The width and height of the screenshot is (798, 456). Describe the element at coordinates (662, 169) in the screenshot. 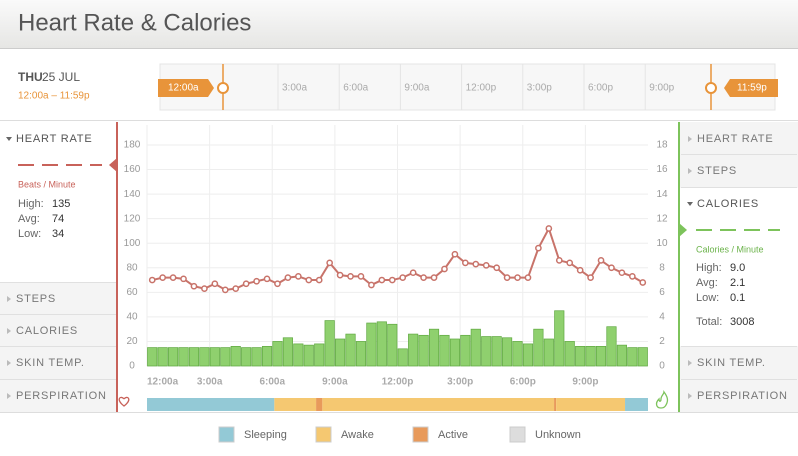

I see `y2-tick-label: 16` at that location.